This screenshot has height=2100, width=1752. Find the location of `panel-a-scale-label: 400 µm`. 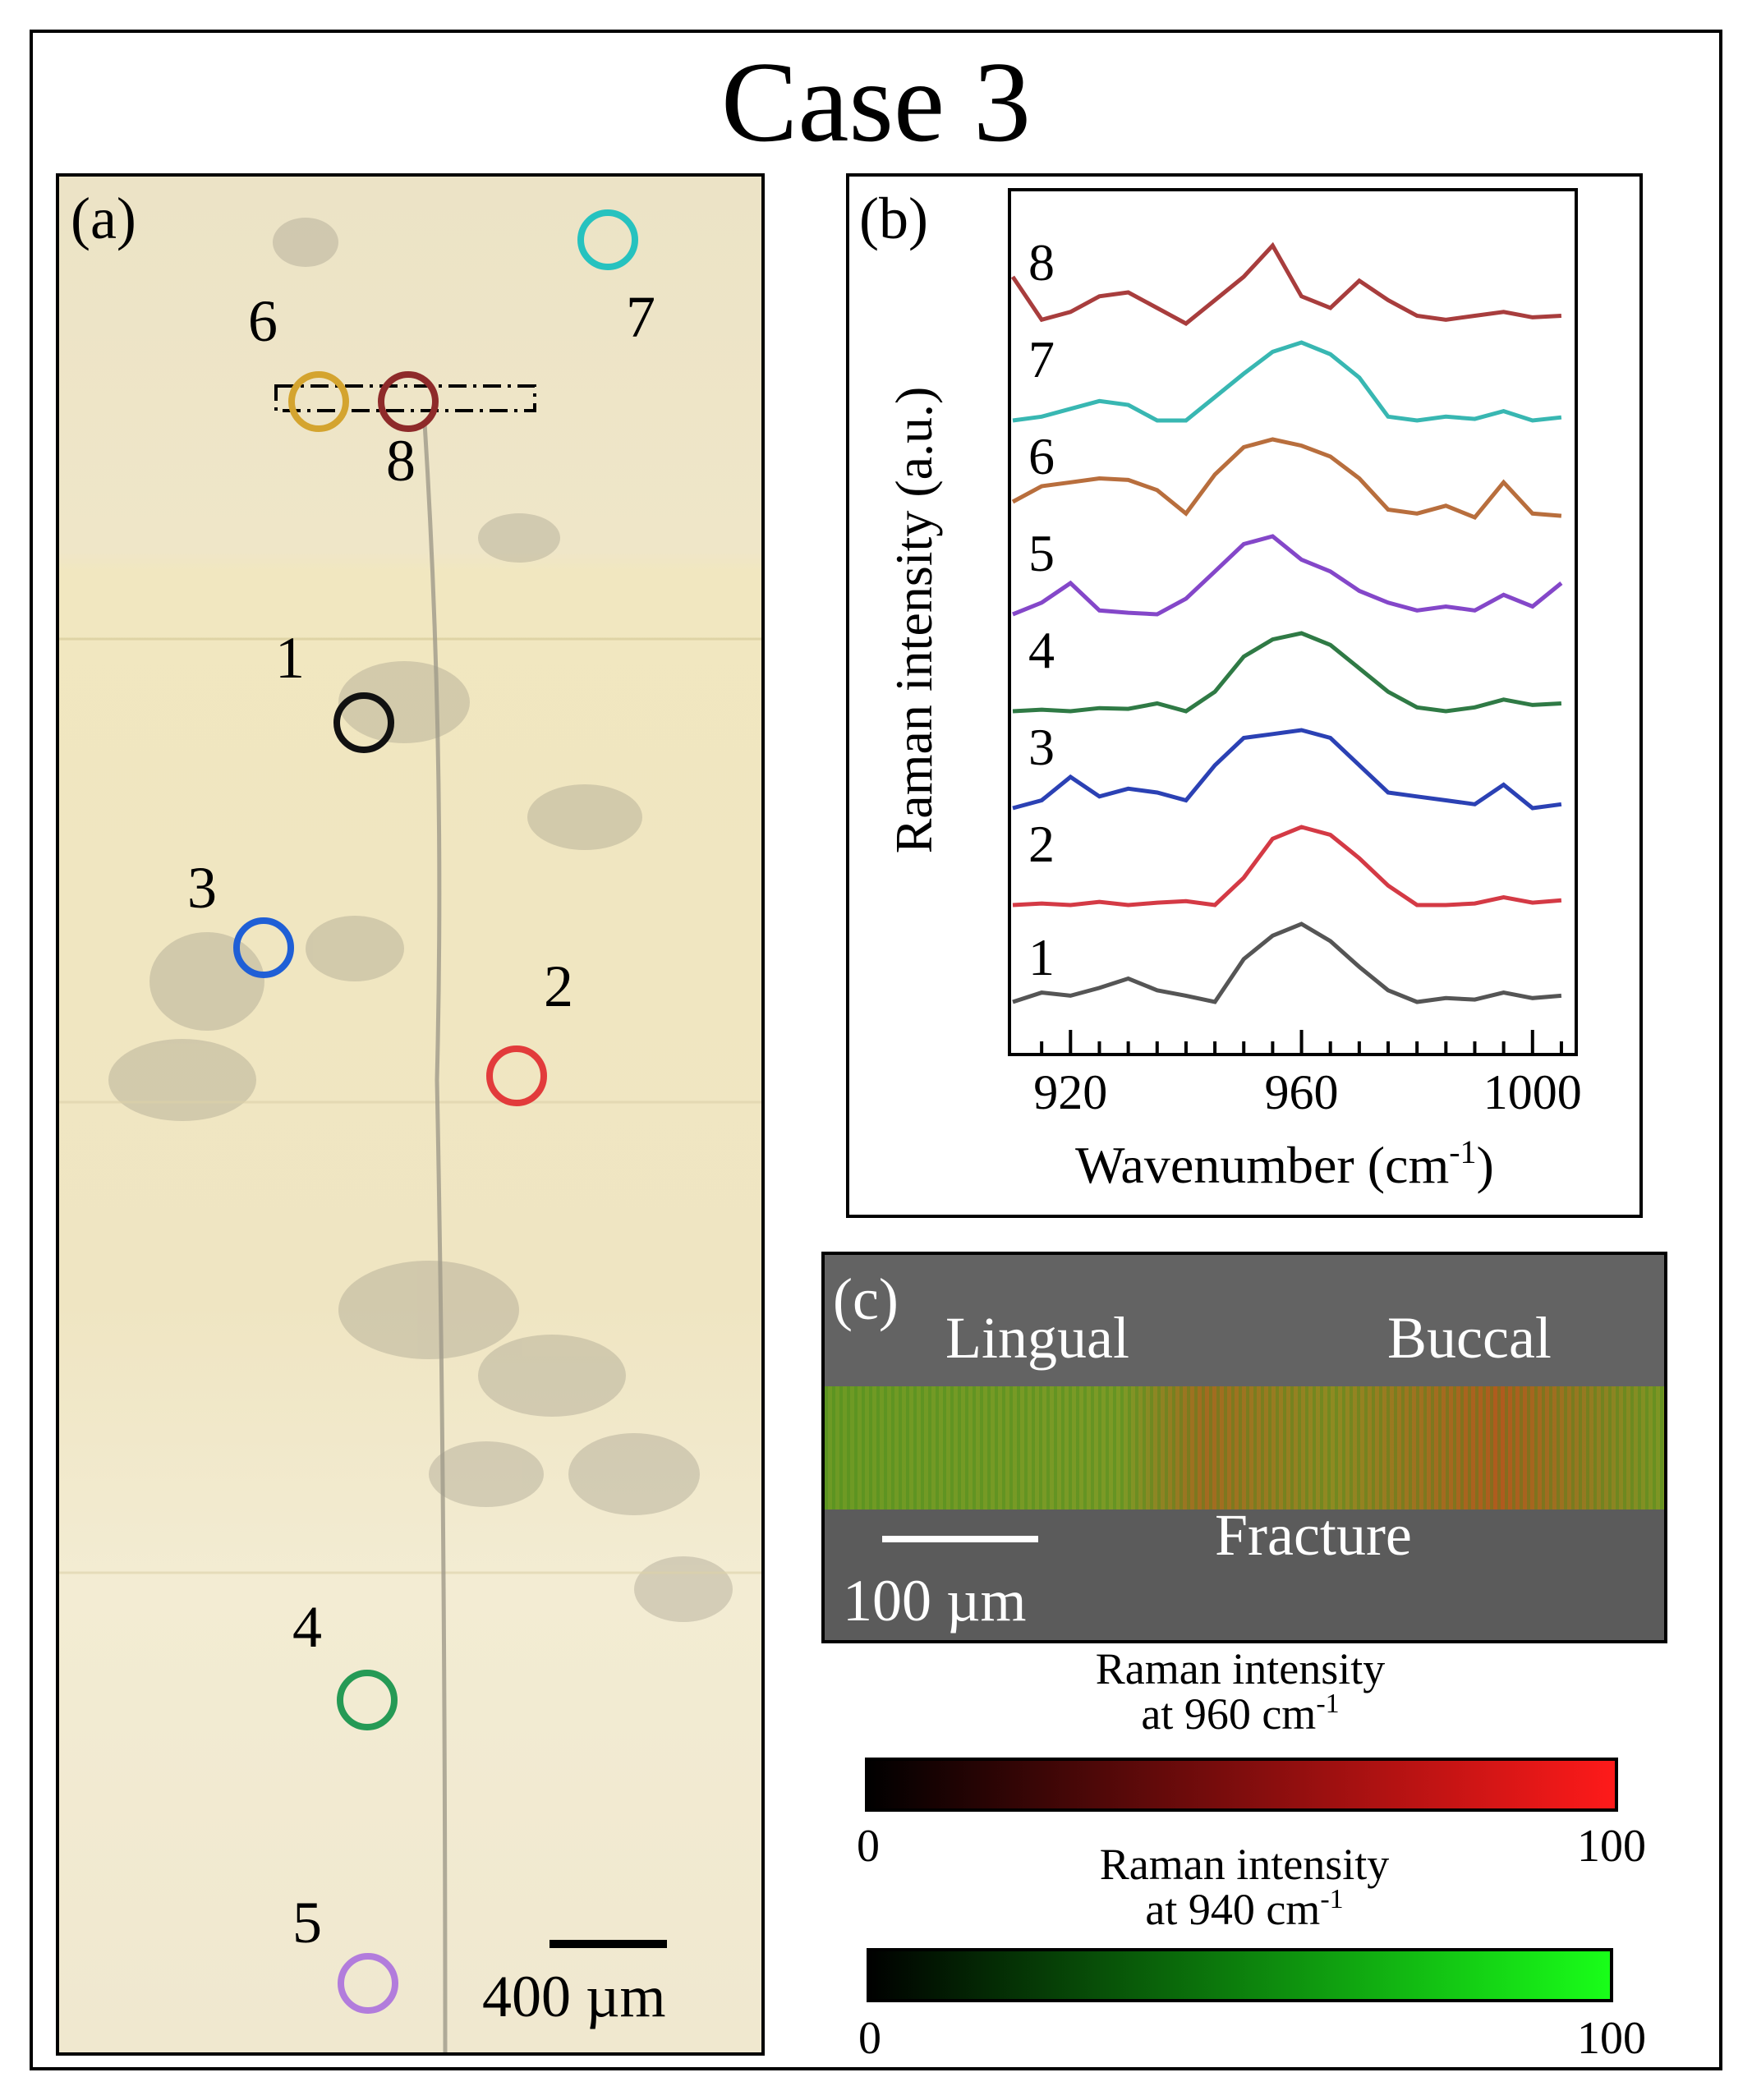

panel-a-scale-label: 400 µm is located at coordinates (574, 1997).